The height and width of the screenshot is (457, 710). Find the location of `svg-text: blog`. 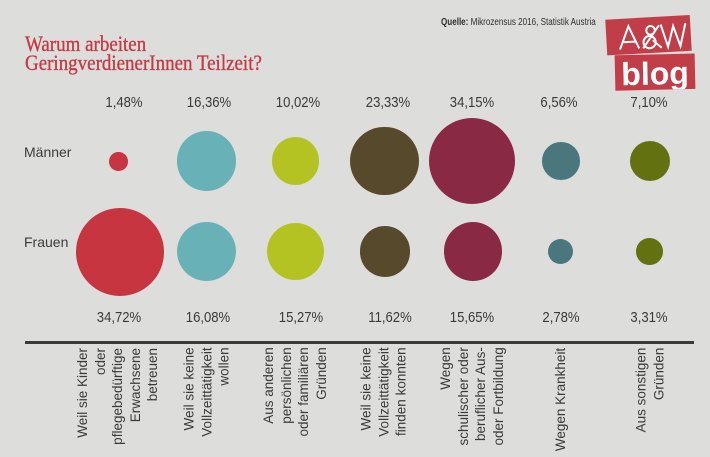

svg-text: blog is located at coordinates (655, 74).